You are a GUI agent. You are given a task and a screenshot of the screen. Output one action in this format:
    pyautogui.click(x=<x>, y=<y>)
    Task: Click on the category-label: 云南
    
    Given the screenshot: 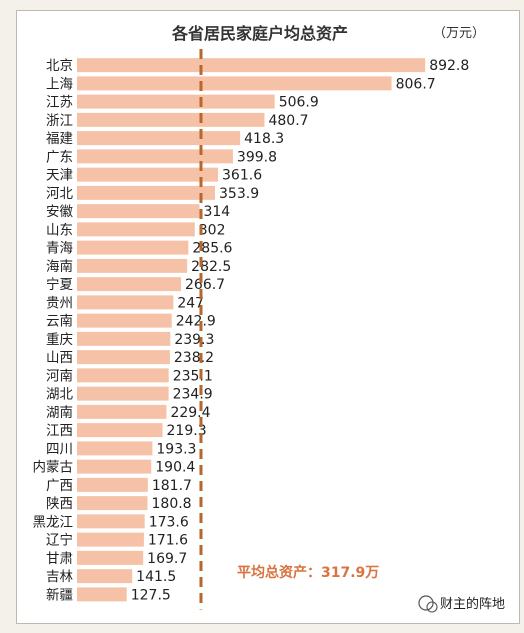 What is the action you would take?
    pyautogui.click(x=59, y=322)
    